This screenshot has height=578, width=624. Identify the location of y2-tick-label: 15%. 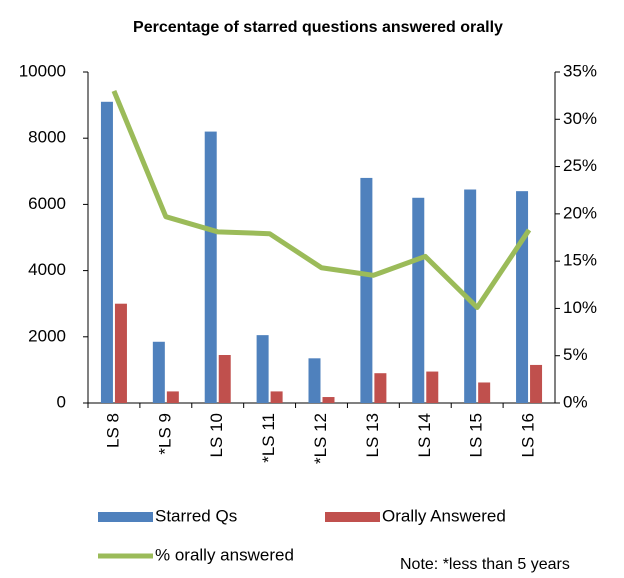
(580, 260).